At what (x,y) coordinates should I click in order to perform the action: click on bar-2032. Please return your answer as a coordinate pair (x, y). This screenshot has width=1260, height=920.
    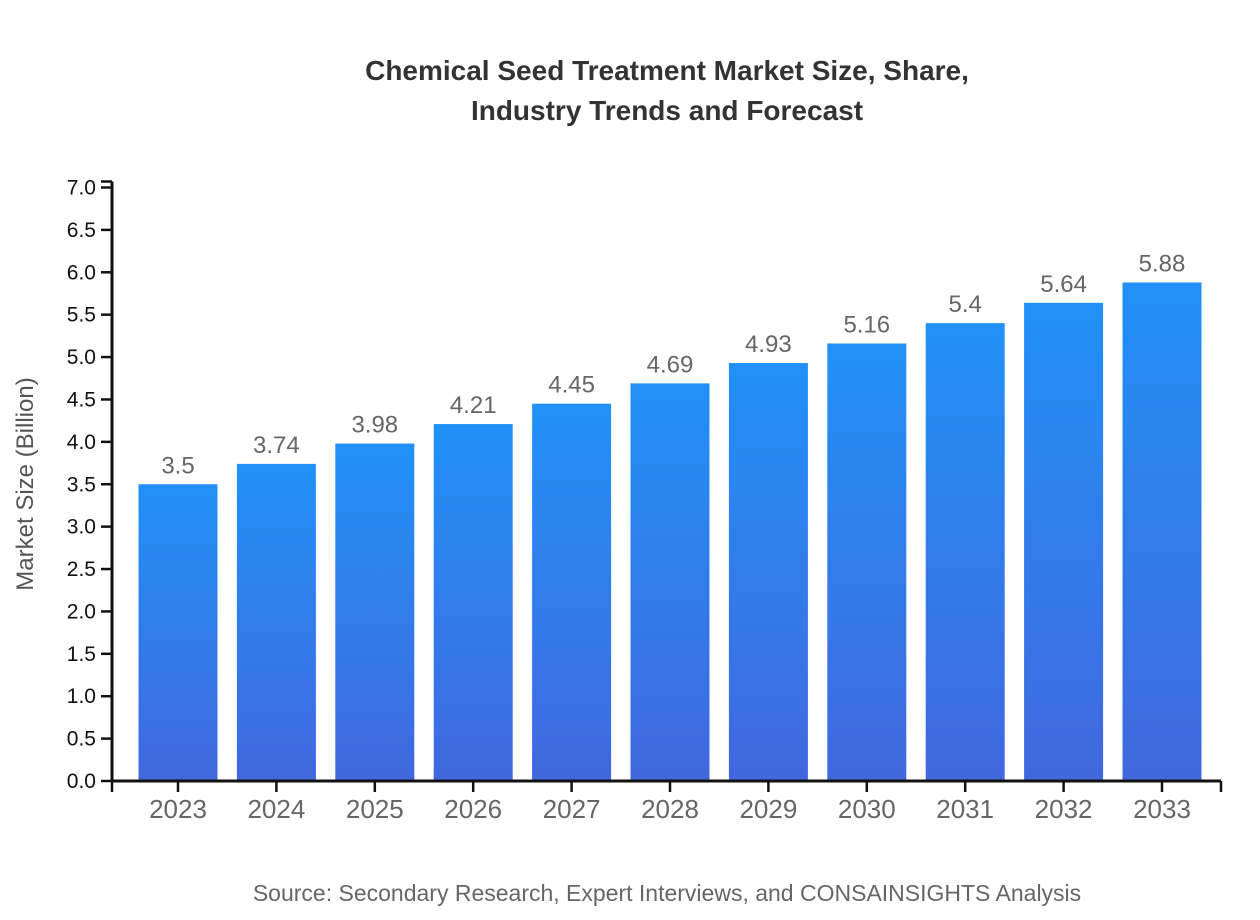
    Looking at the image, I should click on (1064, 541).